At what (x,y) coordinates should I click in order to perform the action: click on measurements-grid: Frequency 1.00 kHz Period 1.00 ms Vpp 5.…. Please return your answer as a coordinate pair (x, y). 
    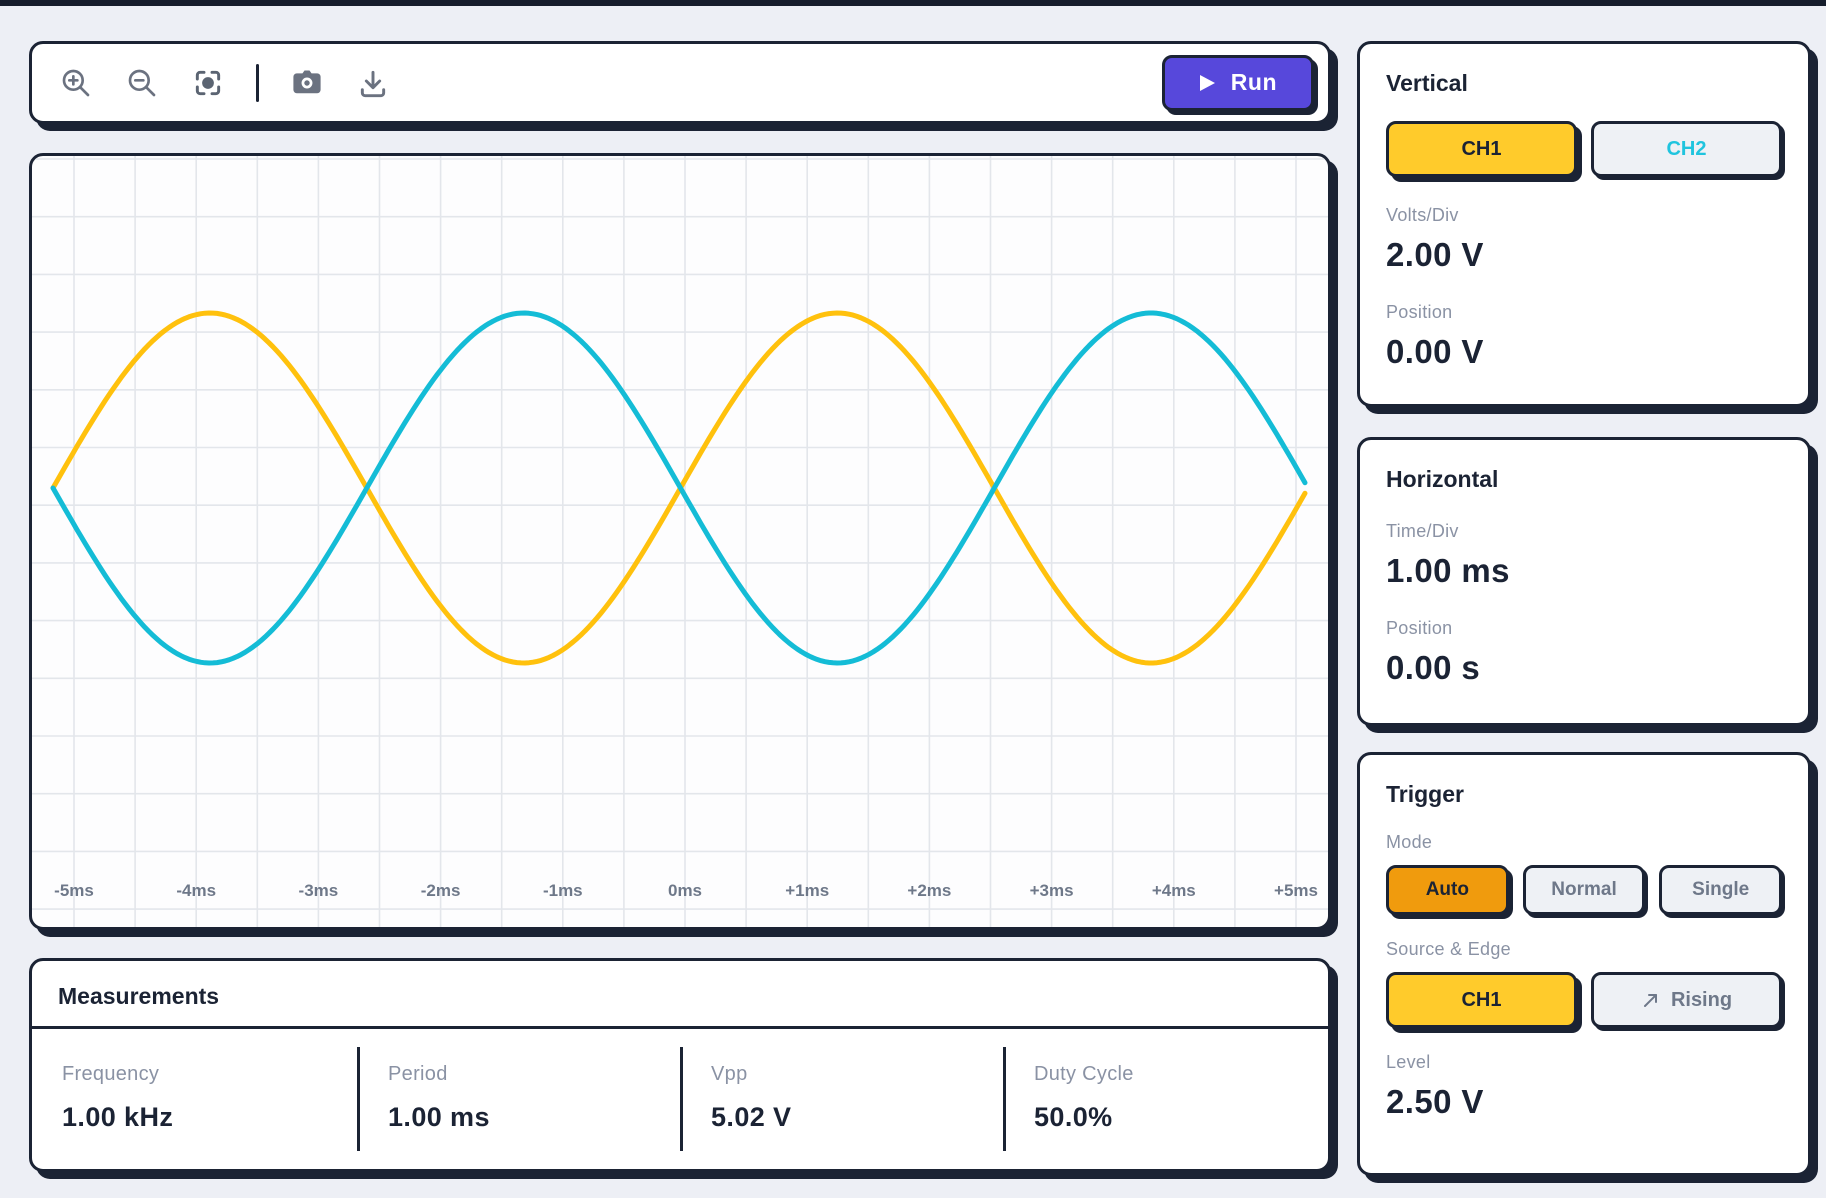
    Looking at the image, I should click on (680, 1099).